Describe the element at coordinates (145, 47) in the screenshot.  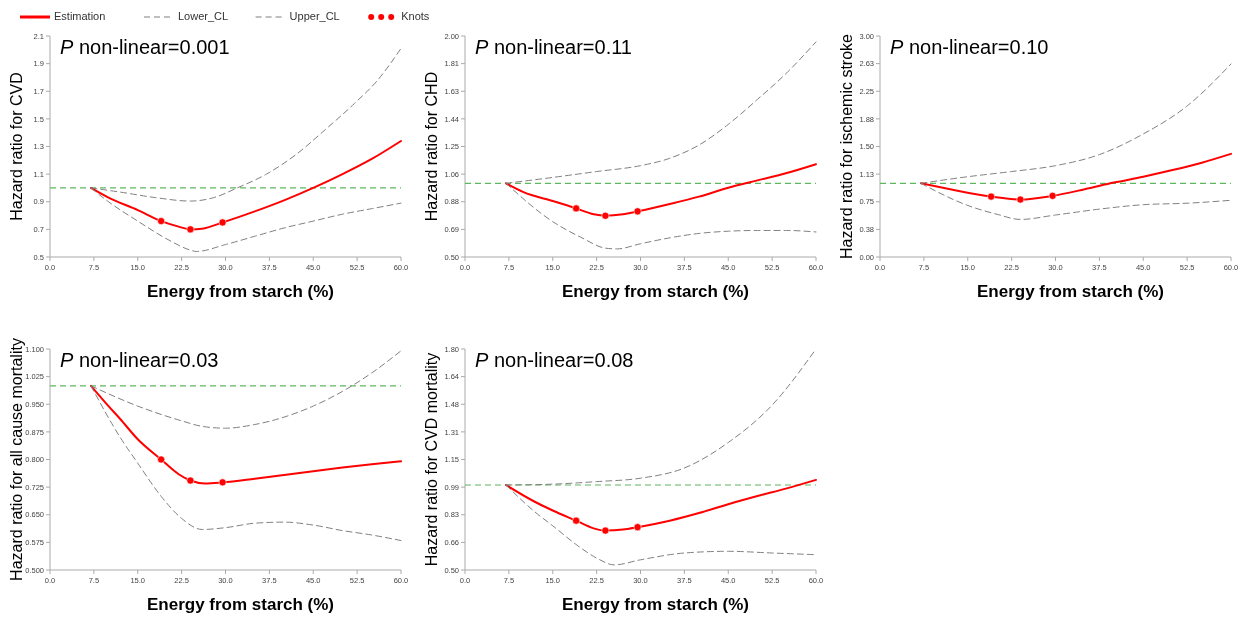
I see `annotation: P non-linear=0.001` at that location.